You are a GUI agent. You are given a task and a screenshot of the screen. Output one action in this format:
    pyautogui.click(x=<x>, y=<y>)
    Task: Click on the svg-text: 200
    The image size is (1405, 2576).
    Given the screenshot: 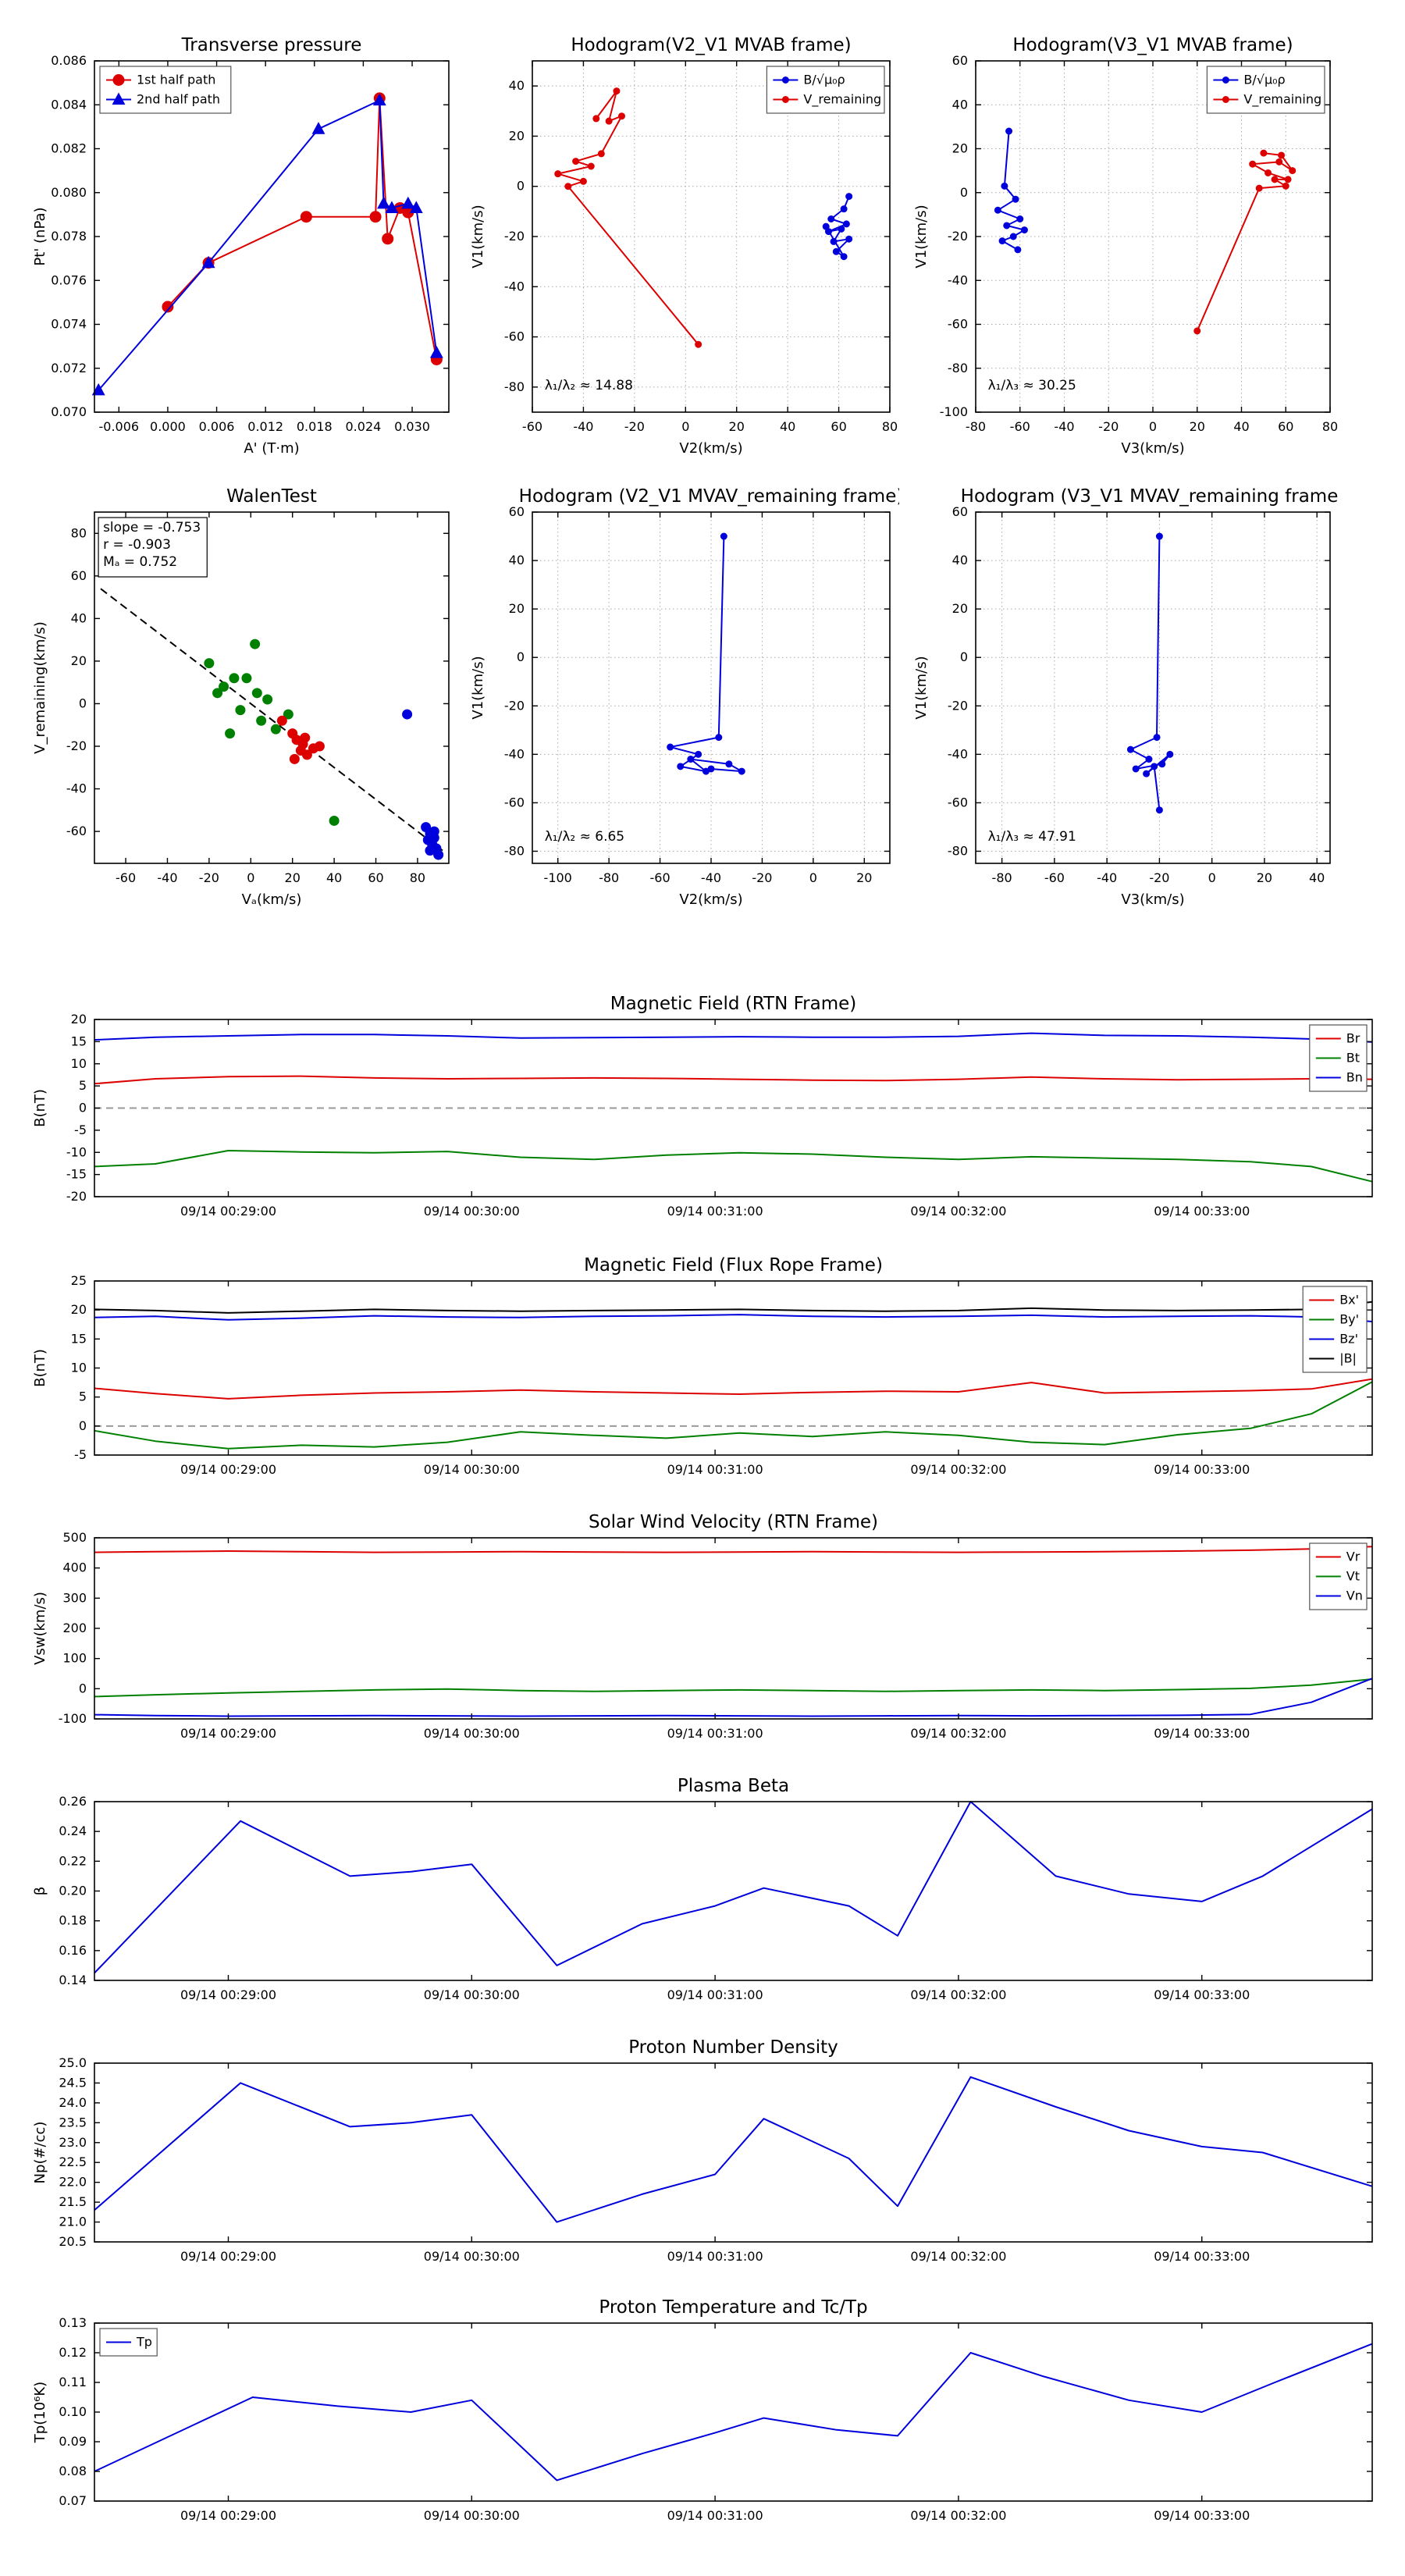 What is the action you would take?
    pyautogui.click(x=74, y=1628)
    